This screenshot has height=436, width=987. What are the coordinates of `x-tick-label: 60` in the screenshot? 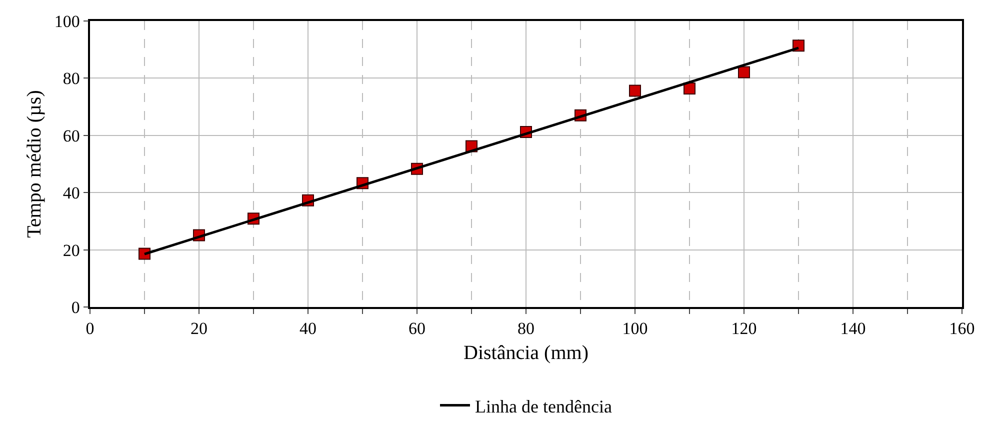 It's located at (417, 328).